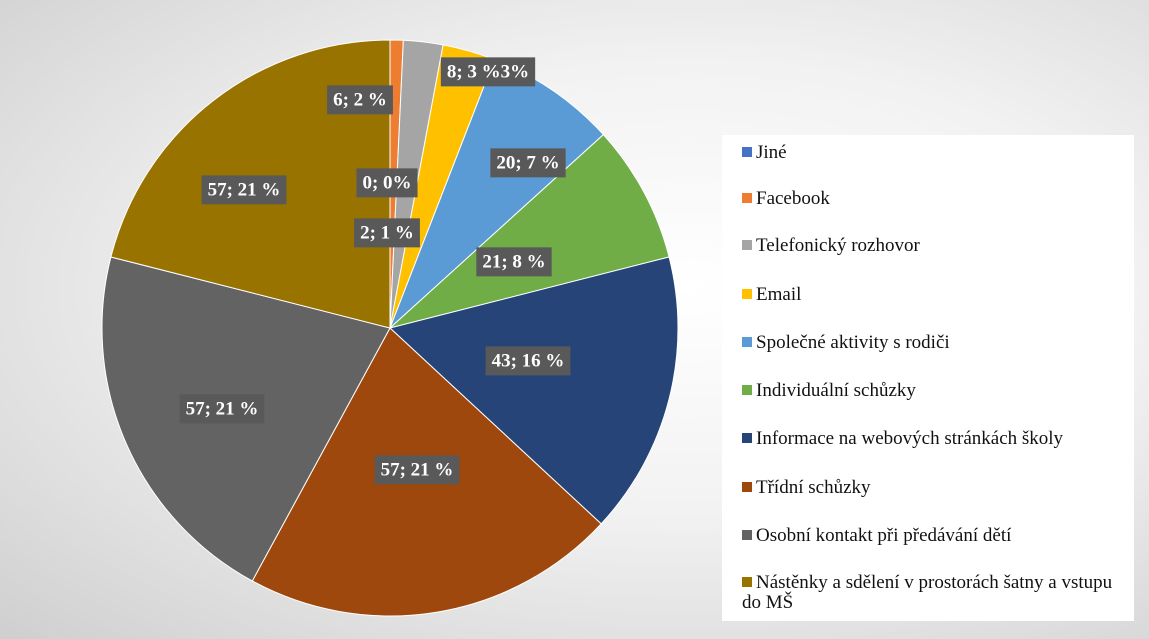 The width and height of the screenshot is (1149, 639). Describe the element at coordinates (932, 488) in the screenshot. I see `legend-item: Třídní schůzky` at that location.